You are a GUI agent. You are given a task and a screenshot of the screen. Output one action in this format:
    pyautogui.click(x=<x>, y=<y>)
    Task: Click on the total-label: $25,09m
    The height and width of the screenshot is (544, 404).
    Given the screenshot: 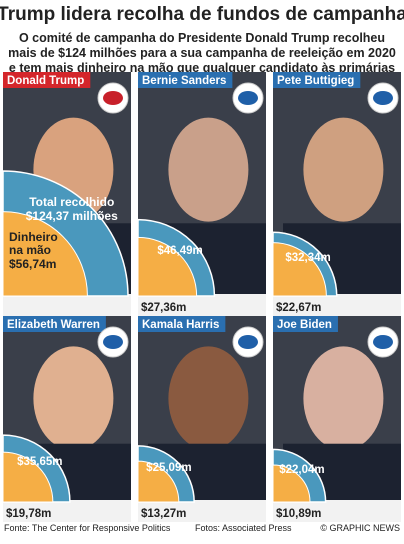 What is the action you would take?
    pyautogui.click(x=168, y=468)
    